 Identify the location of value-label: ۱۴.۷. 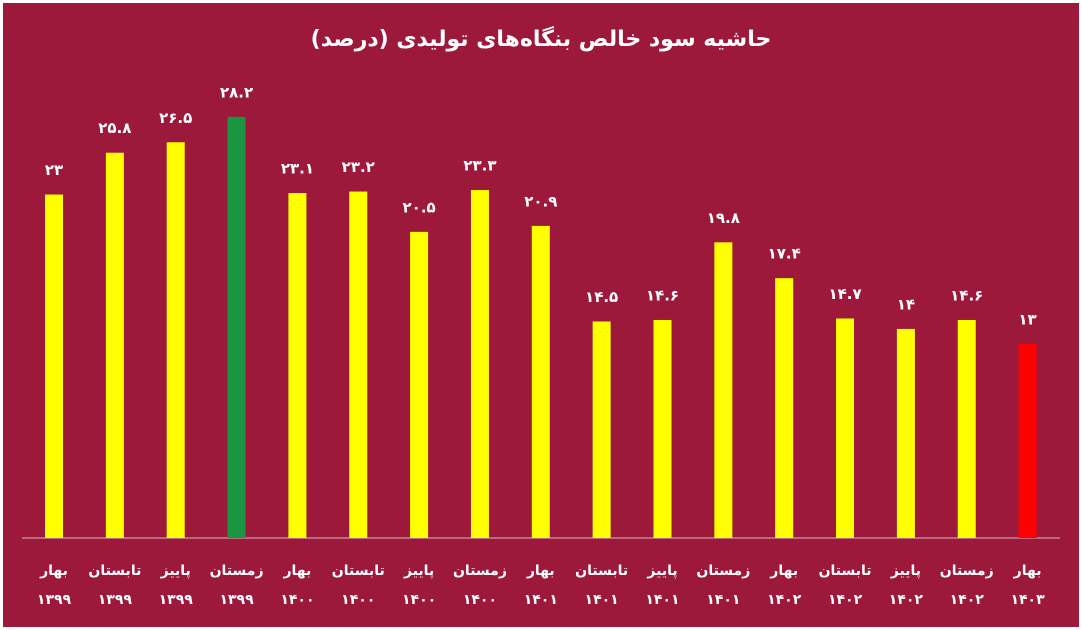
(844, 294).